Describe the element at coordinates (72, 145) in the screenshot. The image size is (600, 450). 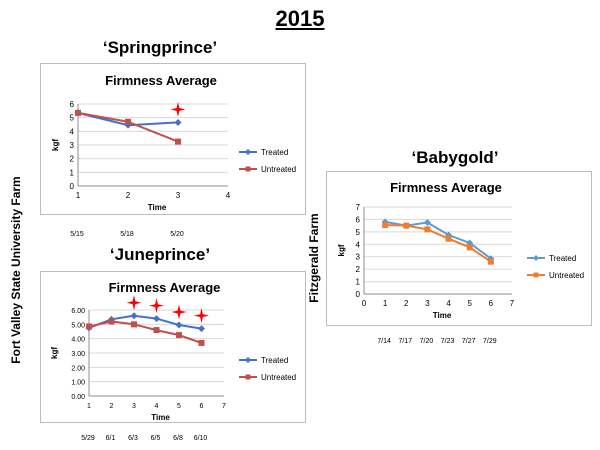
I see `y-tick-label: 3` at that location.